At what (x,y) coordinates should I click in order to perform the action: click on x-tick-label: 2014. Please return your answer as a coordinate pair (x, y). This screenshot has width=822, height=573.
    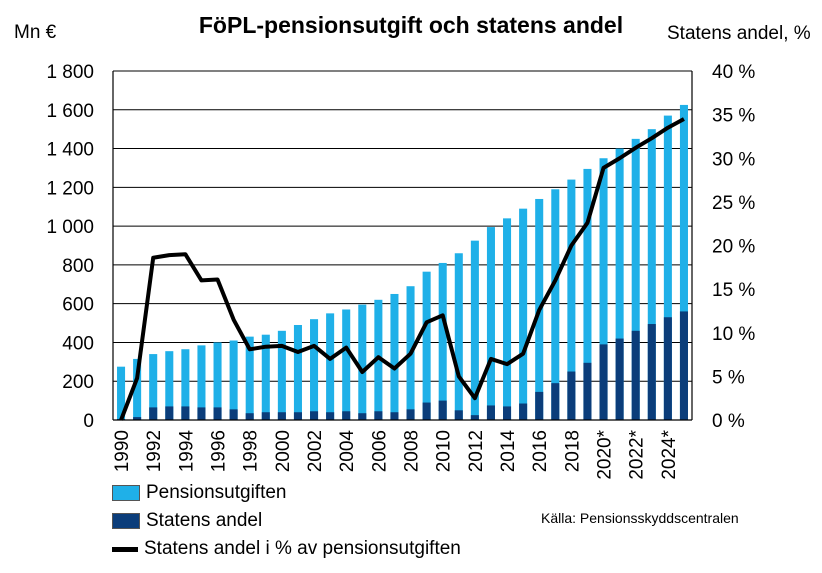
    Looking at the image, I should click on (508, 451).